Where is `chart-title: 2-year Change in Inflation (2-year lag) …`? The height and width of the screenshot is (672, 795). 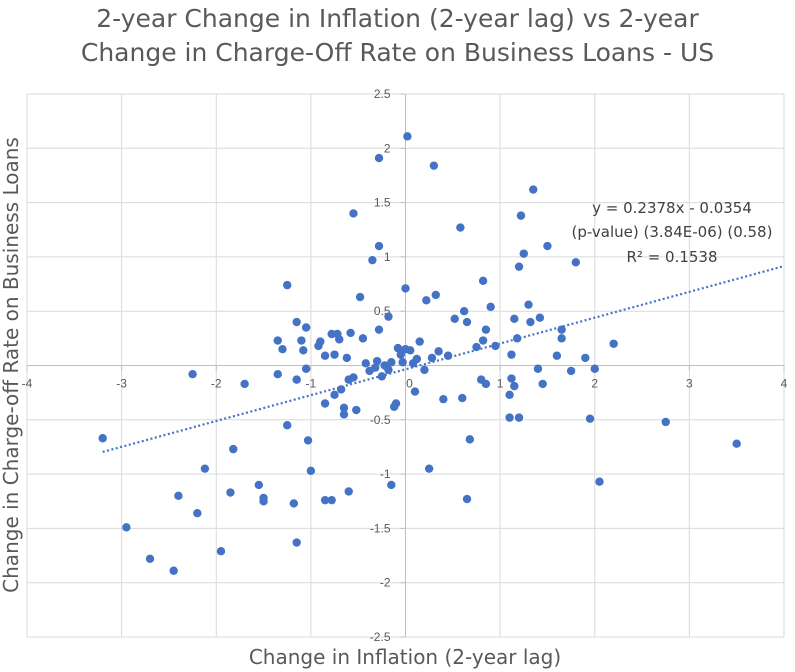
chart-title: 2-year Change in Inflation (2-year lag) … is located at coordinates (397, 36).